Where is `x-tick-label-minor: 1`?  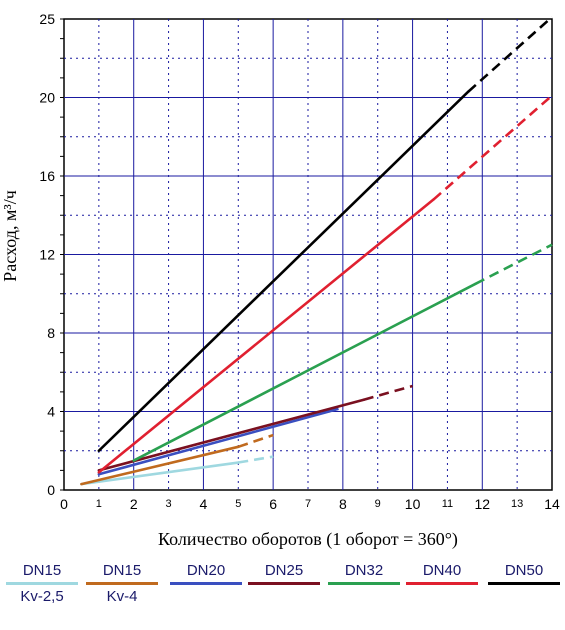 x-tick-label-minor: 1 is located at coordinates (99, 504).